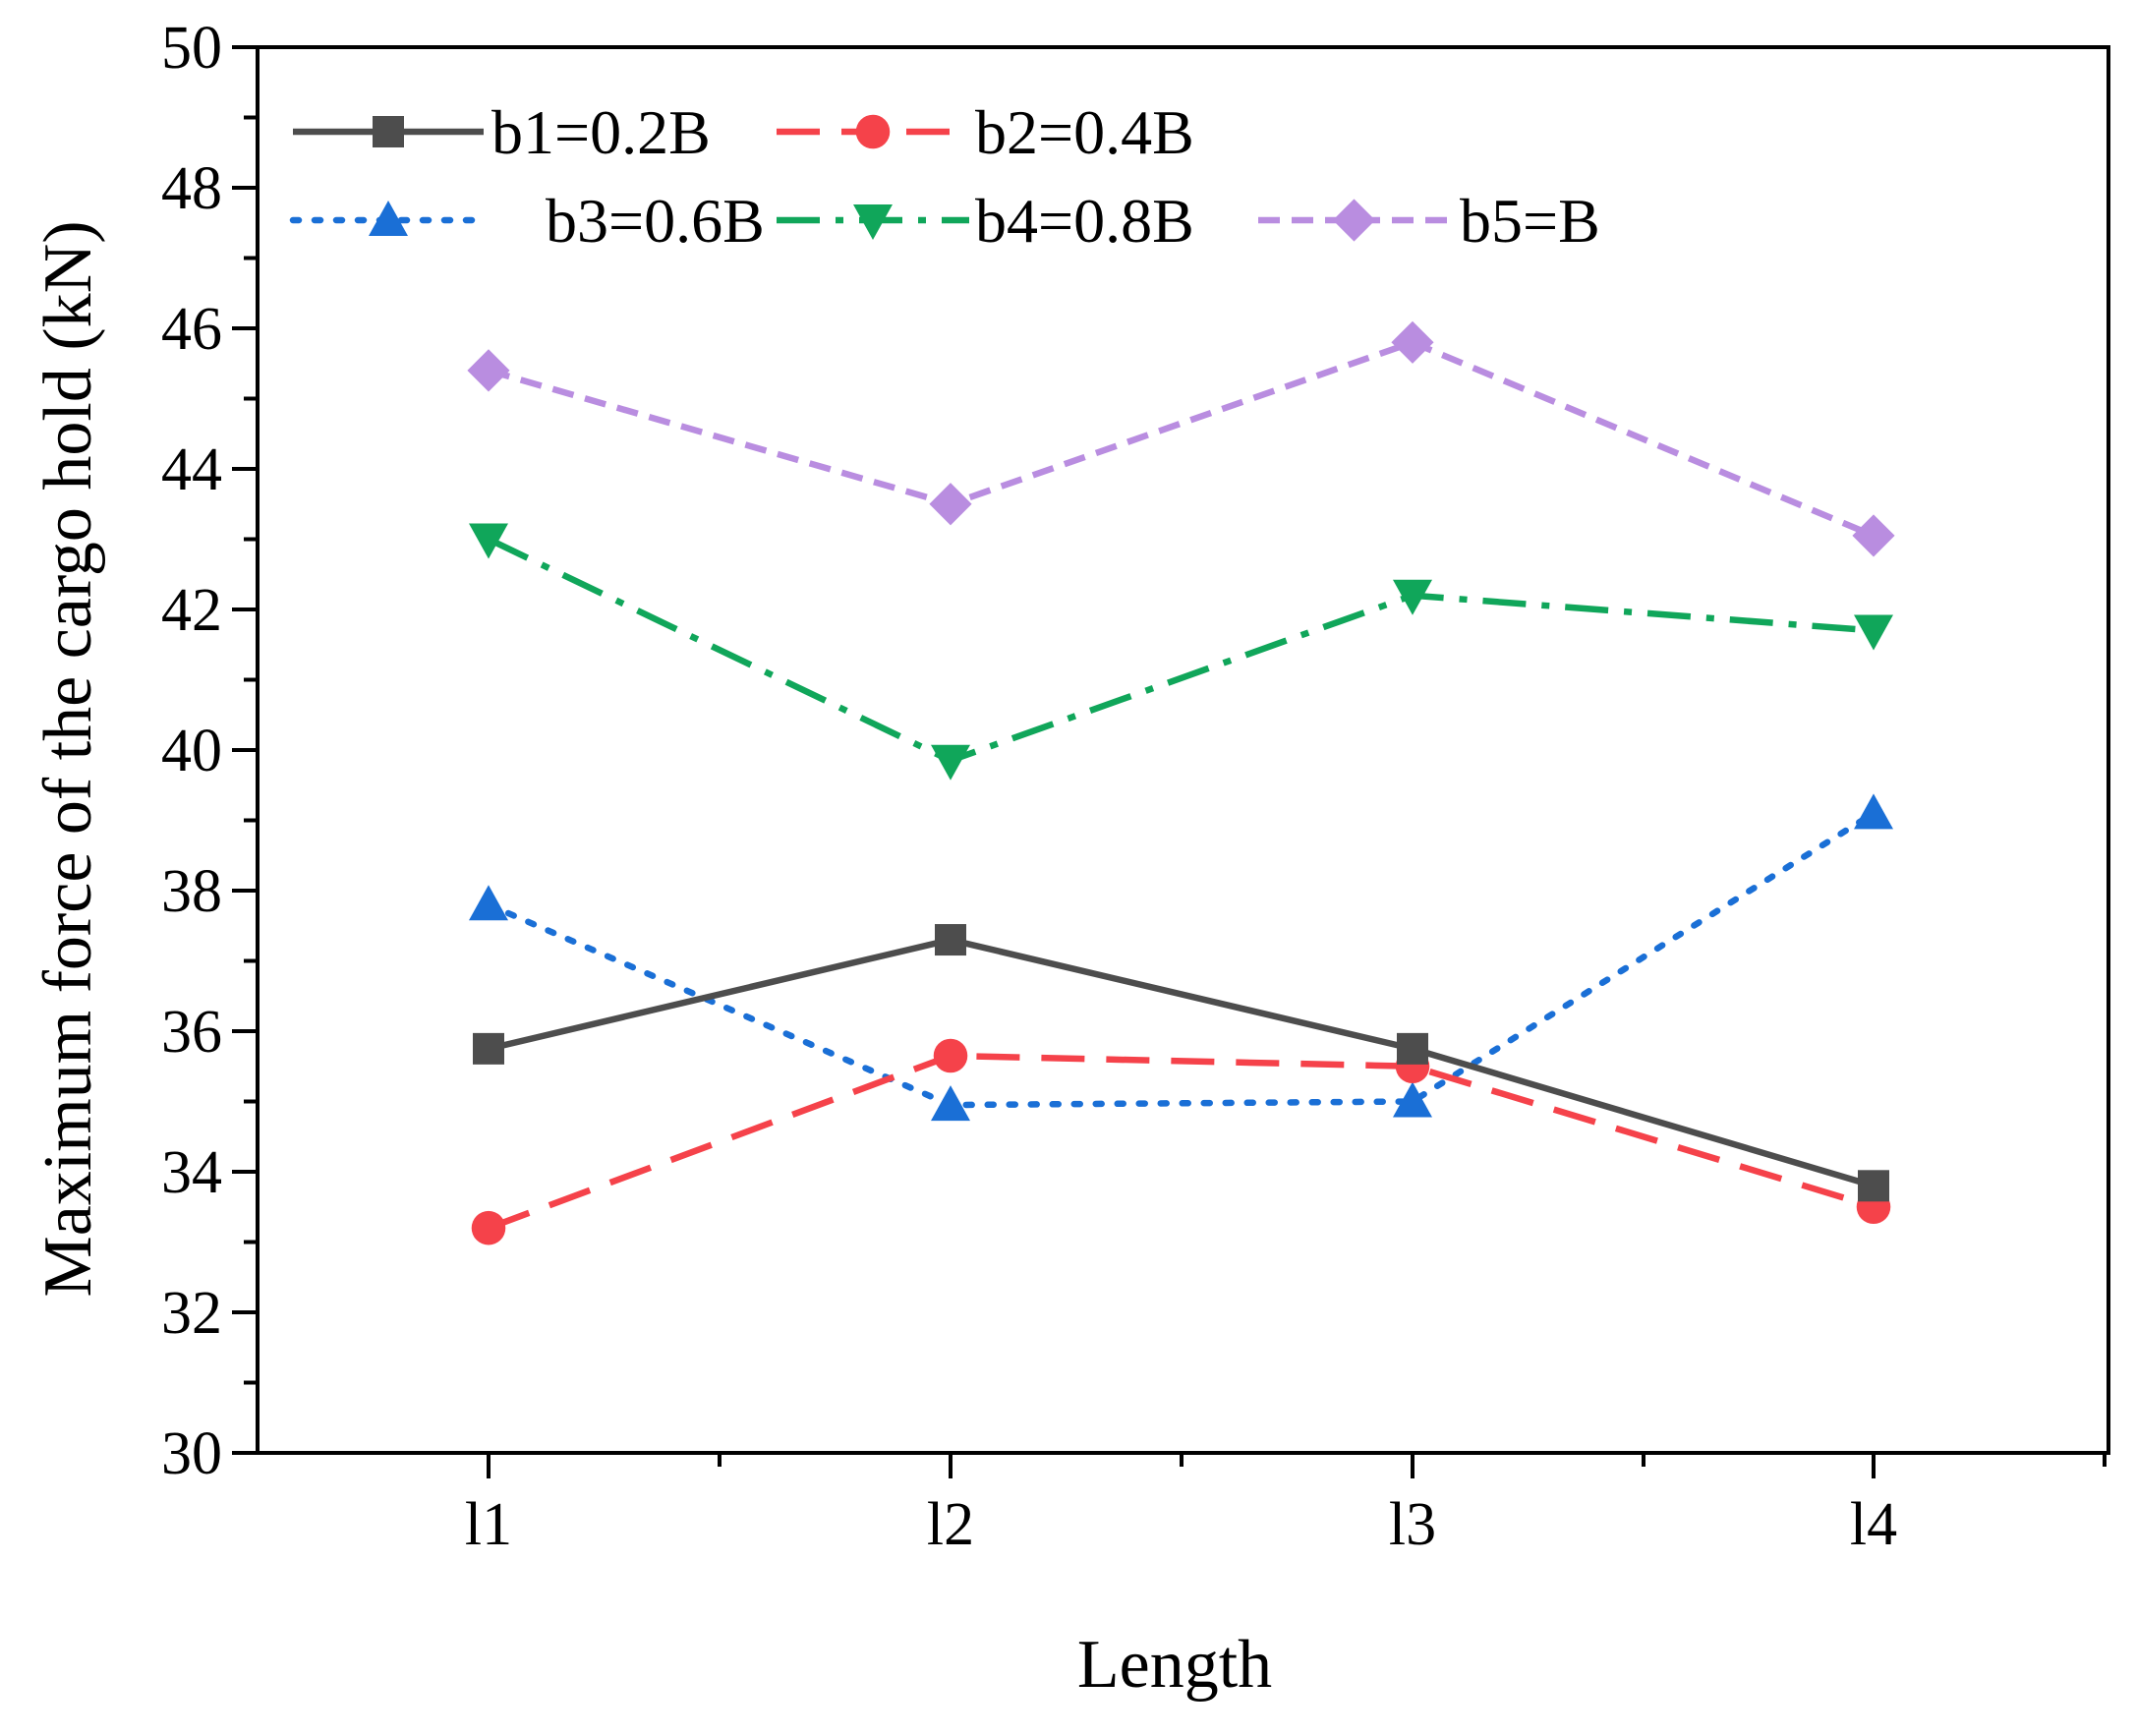  Describe the element at coordinates (191, 1313) in the screenshot. I see `y-tick-label: 32` at that location.